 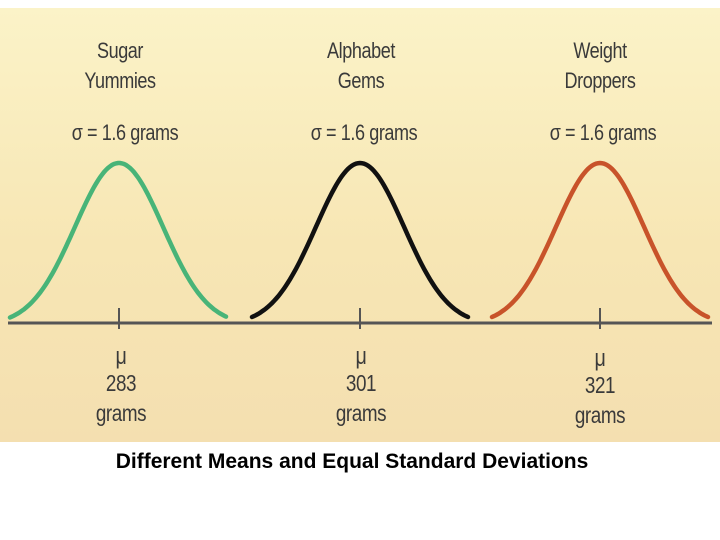 I want to click on mean-label-sugar-yummies: μ 283 grams, so click(x=121, y=385).